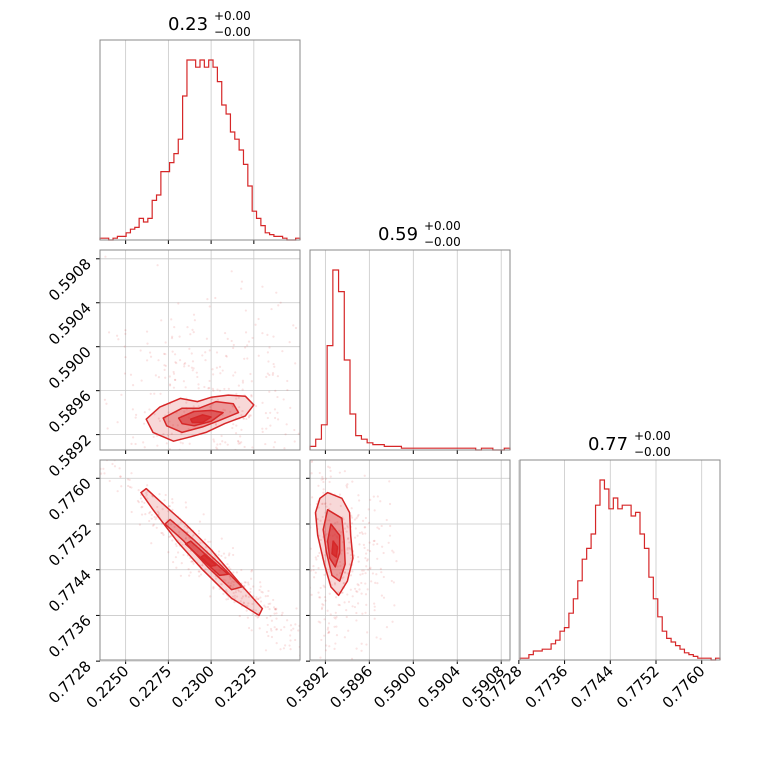 This screenshot has height=760, width=760. What do you see at coordinates (193, 687) in the screenshot?
I see `x-tick-label: 0.2300` at bounding box center [193, 687].